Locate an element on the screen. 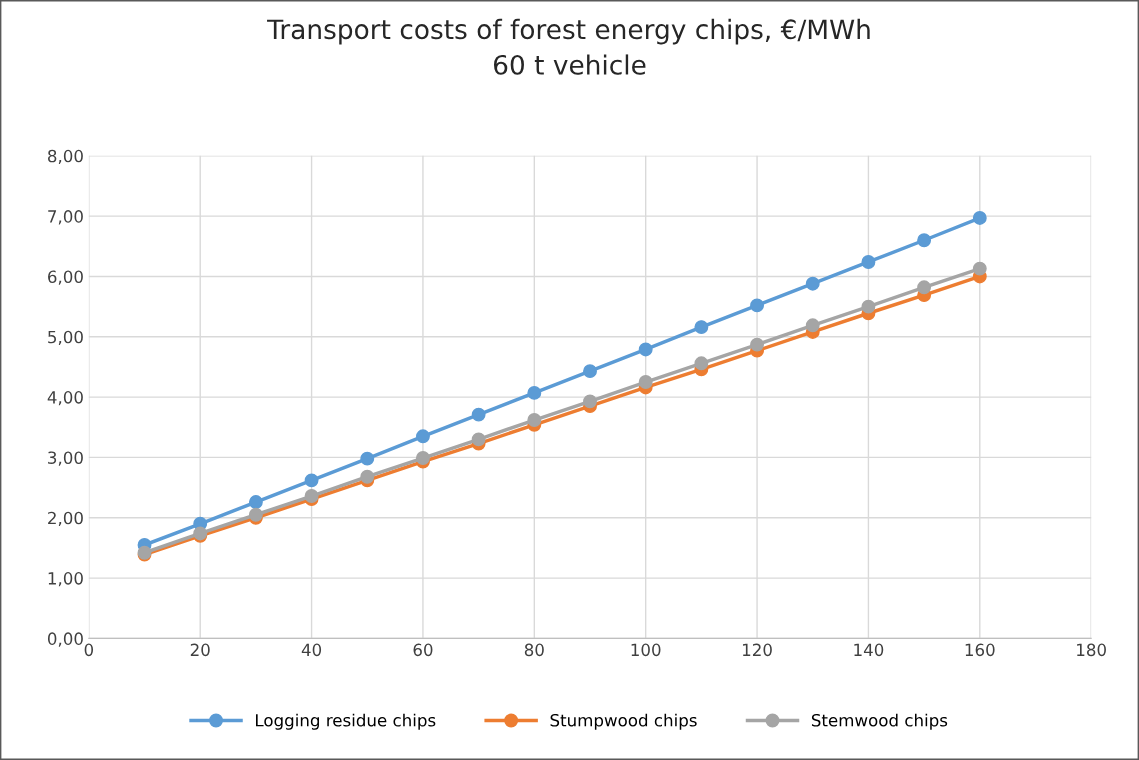 The height and width of the screenshot is (760, 1139). legend-label: Stumpwood chips is located at coordinates (623, 721).